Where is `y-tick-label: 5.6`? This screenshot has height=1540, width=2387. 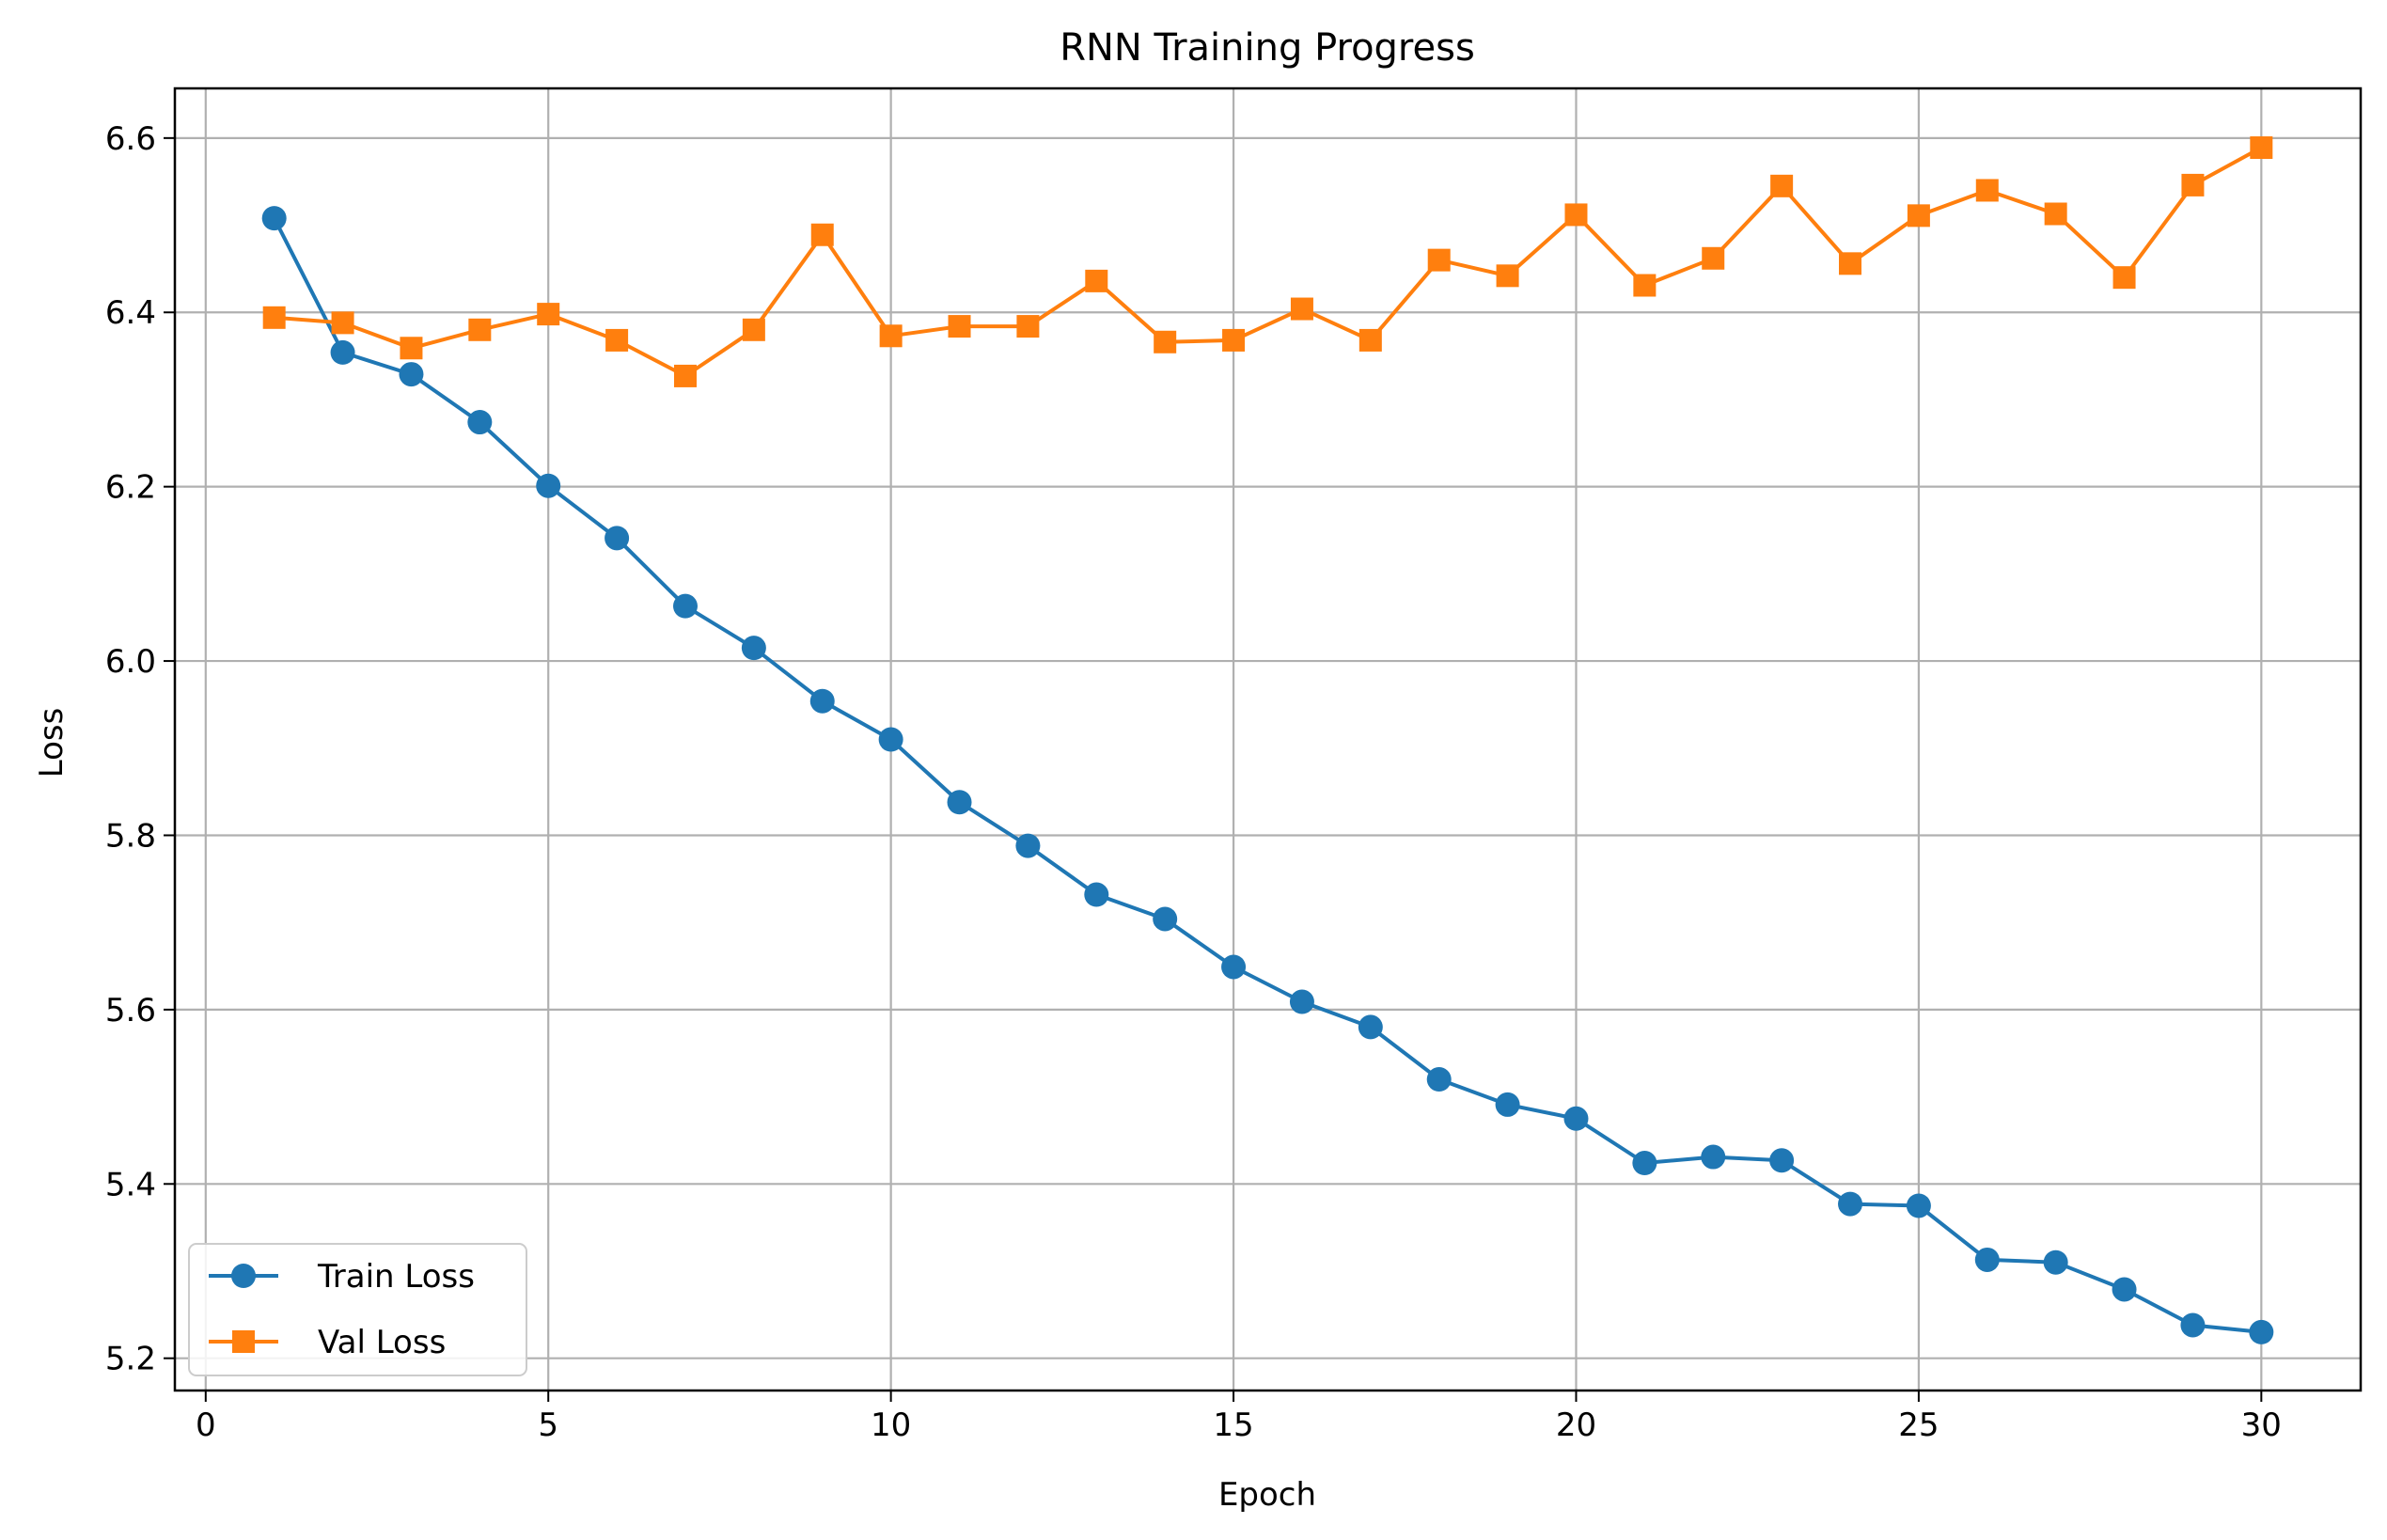 y-tick-label: 5.6 is located at coordinates (130, 1011).